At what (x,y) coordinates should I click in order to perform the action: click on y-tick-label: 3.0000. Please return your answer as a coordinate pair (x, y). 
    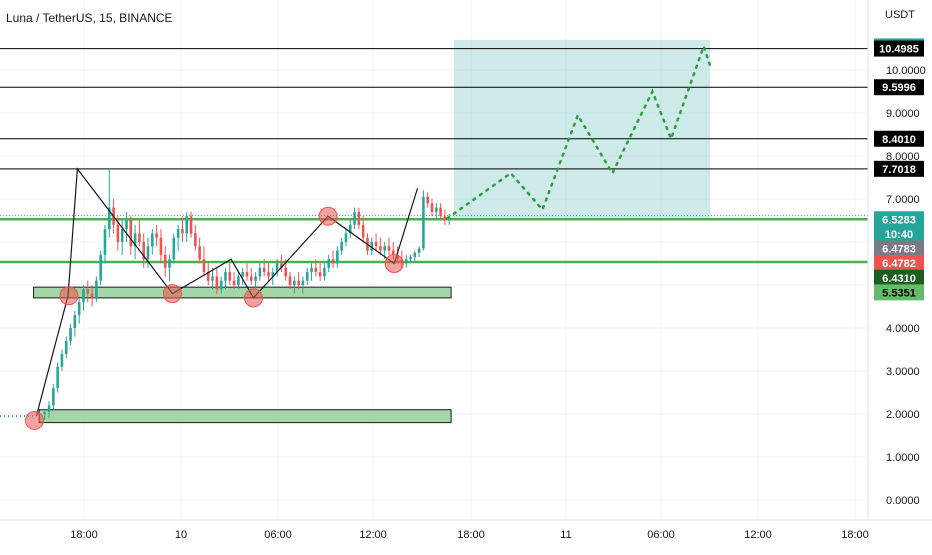
    Looking at the image, I should click on (903, 372).